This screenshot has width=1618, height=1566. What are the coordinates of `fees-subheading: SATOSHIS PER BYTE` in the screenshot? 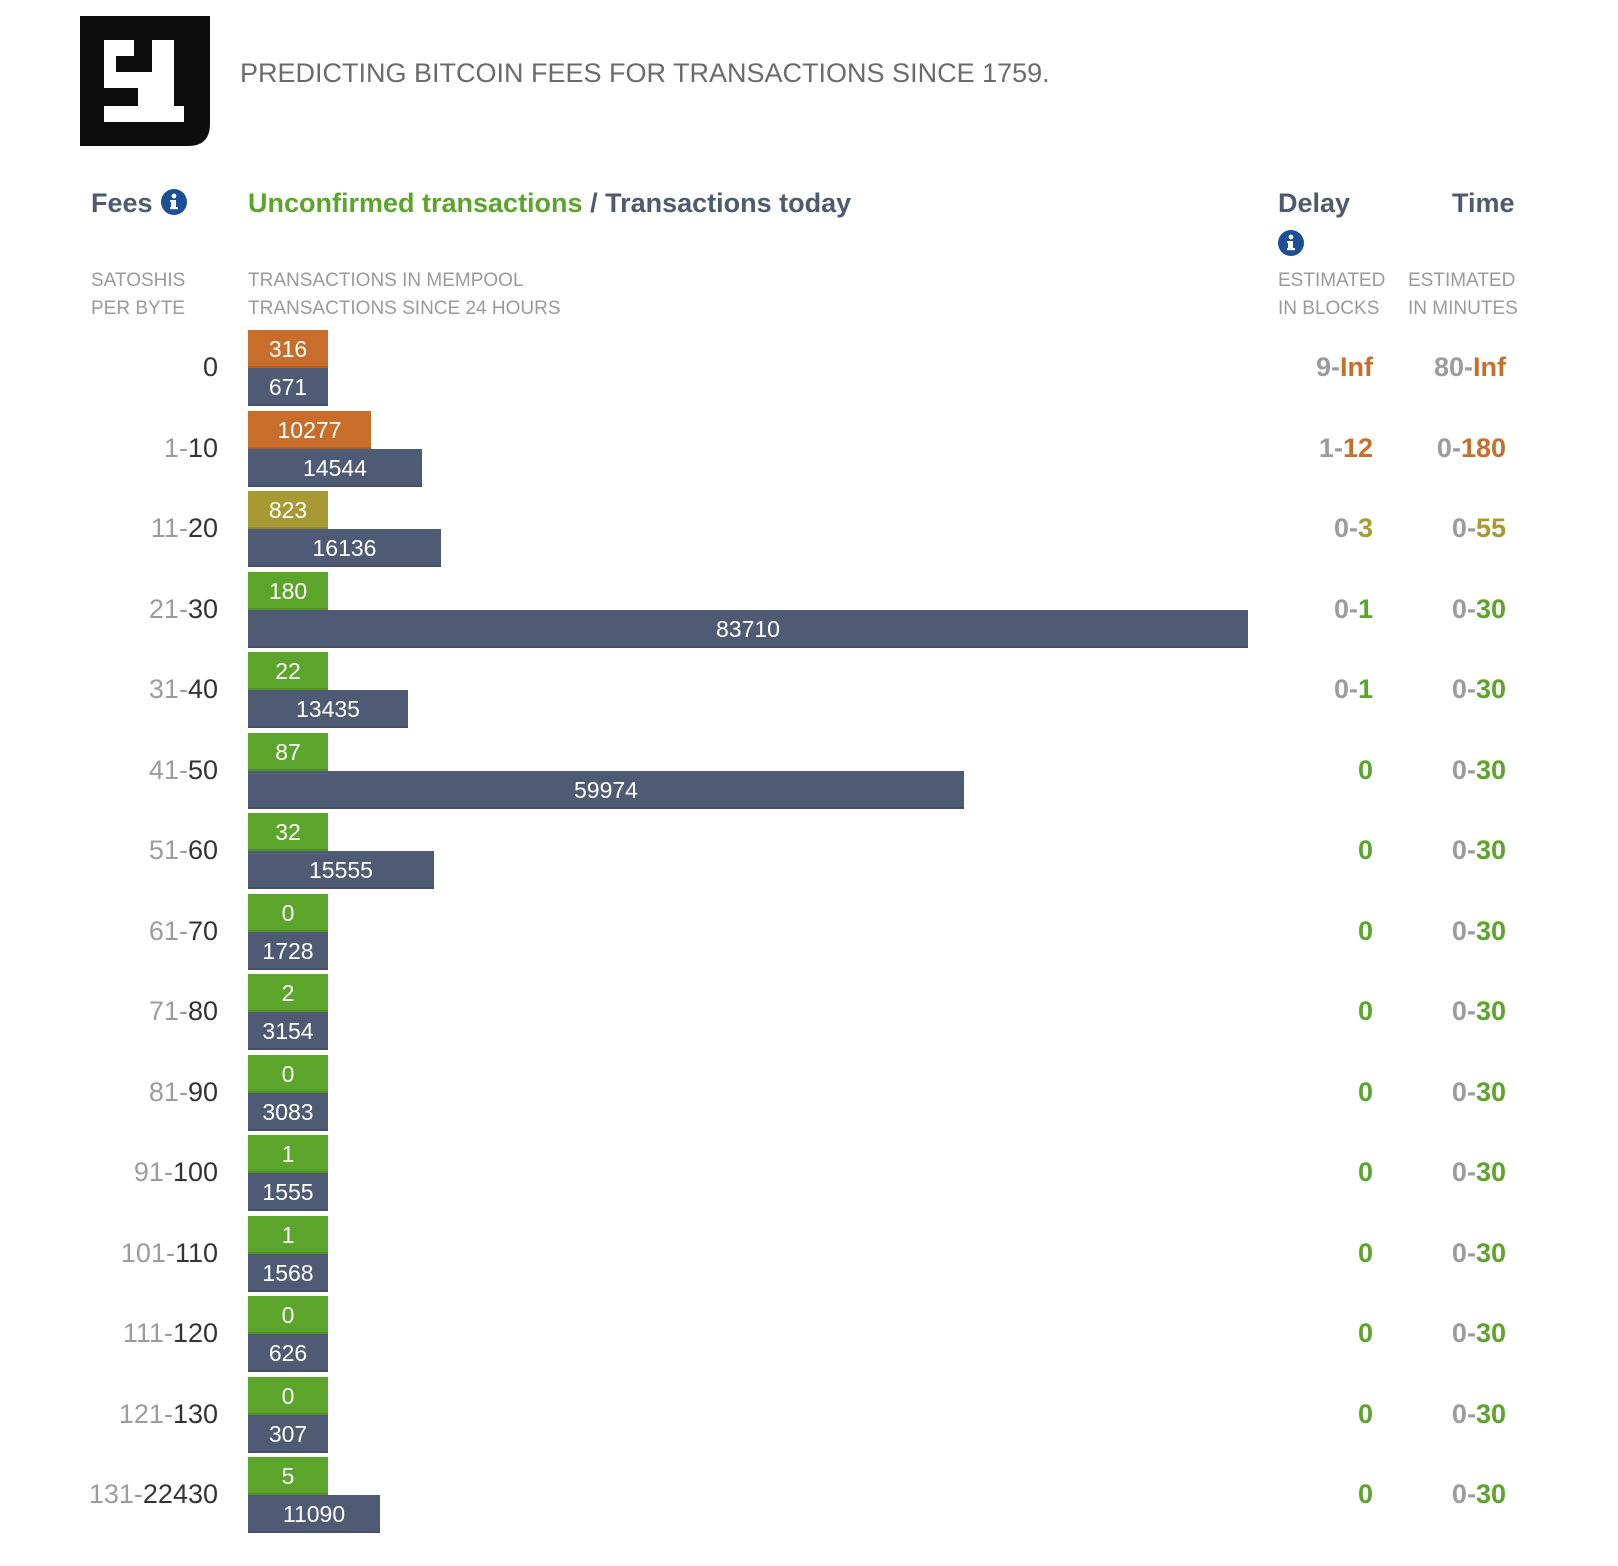 It's located at (138, 295).